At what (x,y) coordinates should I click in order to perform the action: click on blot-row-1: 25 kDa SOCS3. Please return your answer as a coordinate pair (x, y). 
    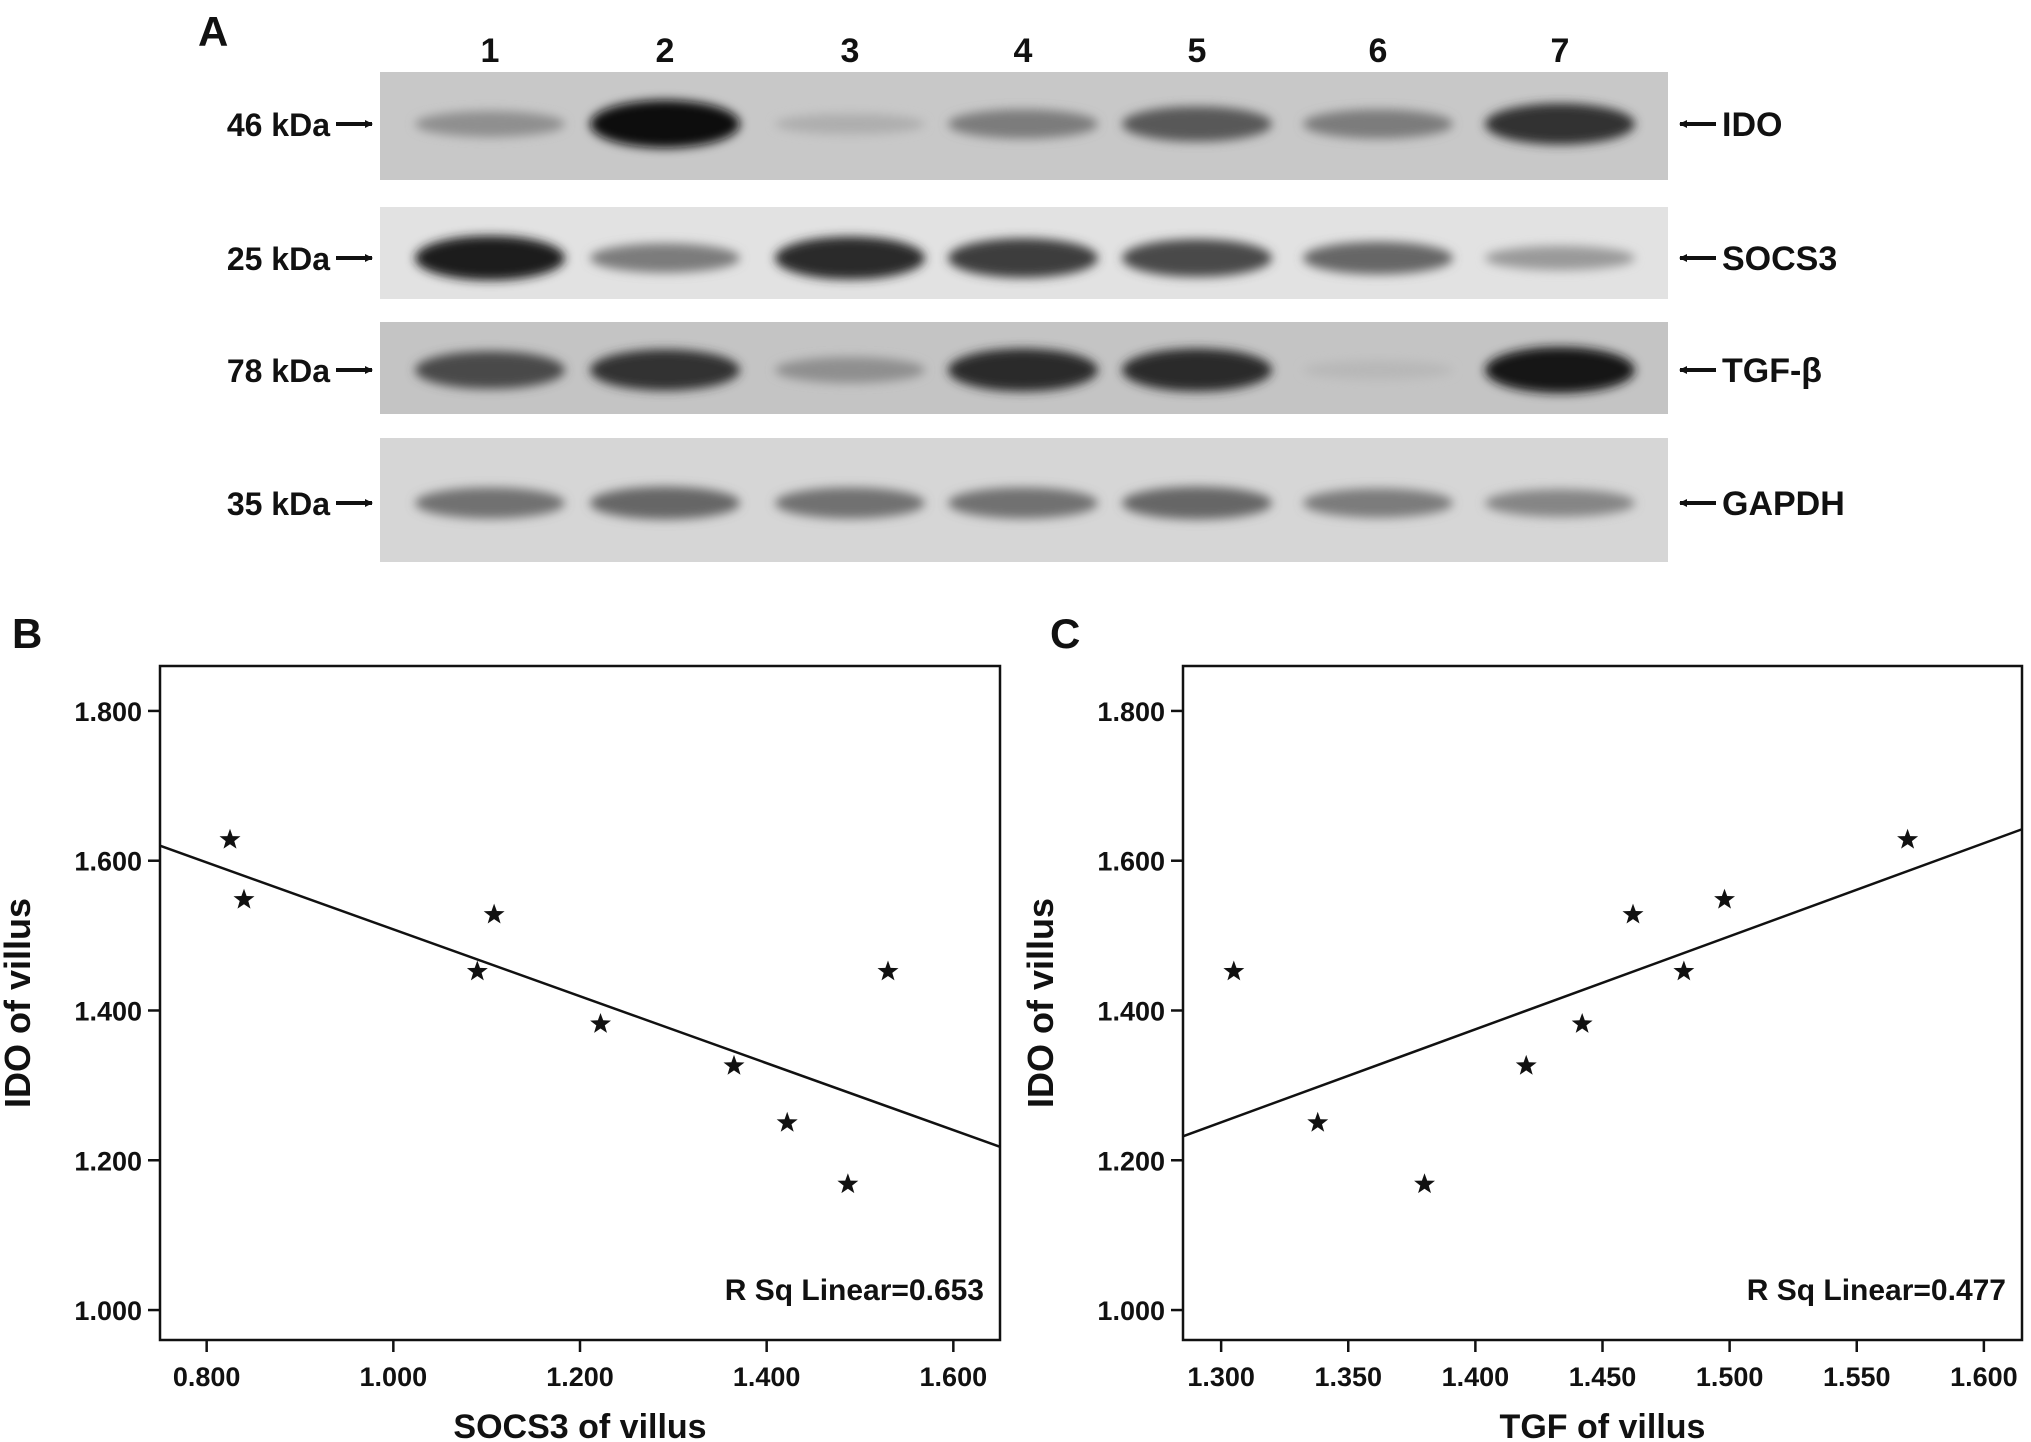
    Looking at the image, I should click on (1032, 253).